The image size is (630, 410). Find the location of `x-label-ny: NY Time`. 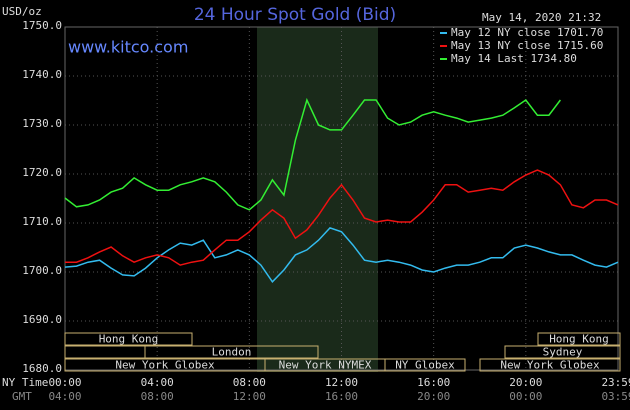

x-label-ny: NY Time is located at coordinates (25, 382).